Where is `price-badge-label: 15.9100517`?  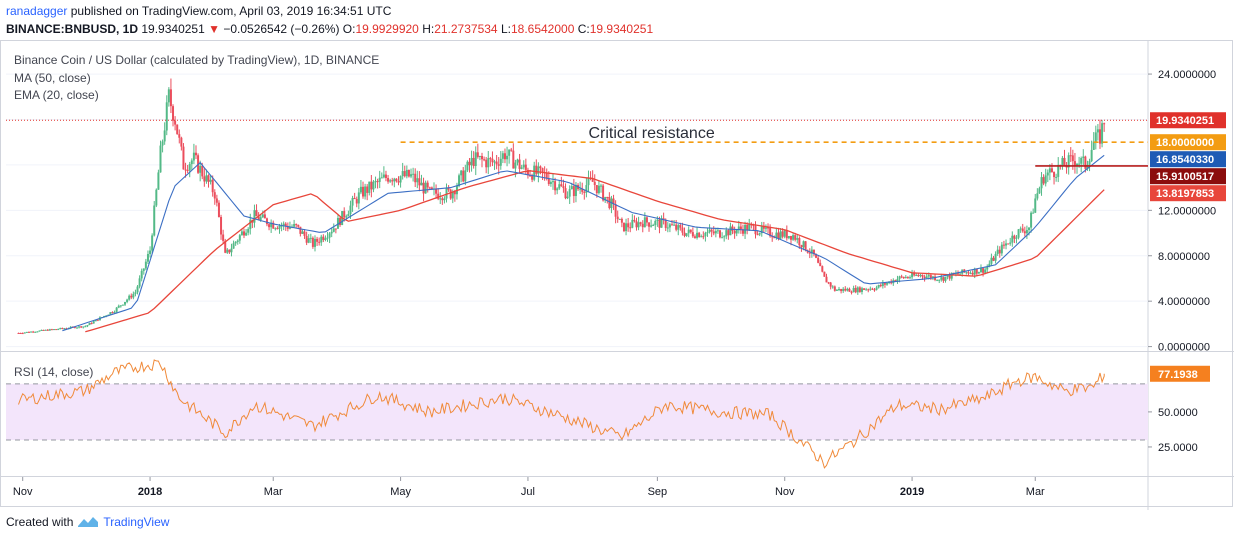
price-badge-label: 15.9100517 is located at coordinates (1185, 177).